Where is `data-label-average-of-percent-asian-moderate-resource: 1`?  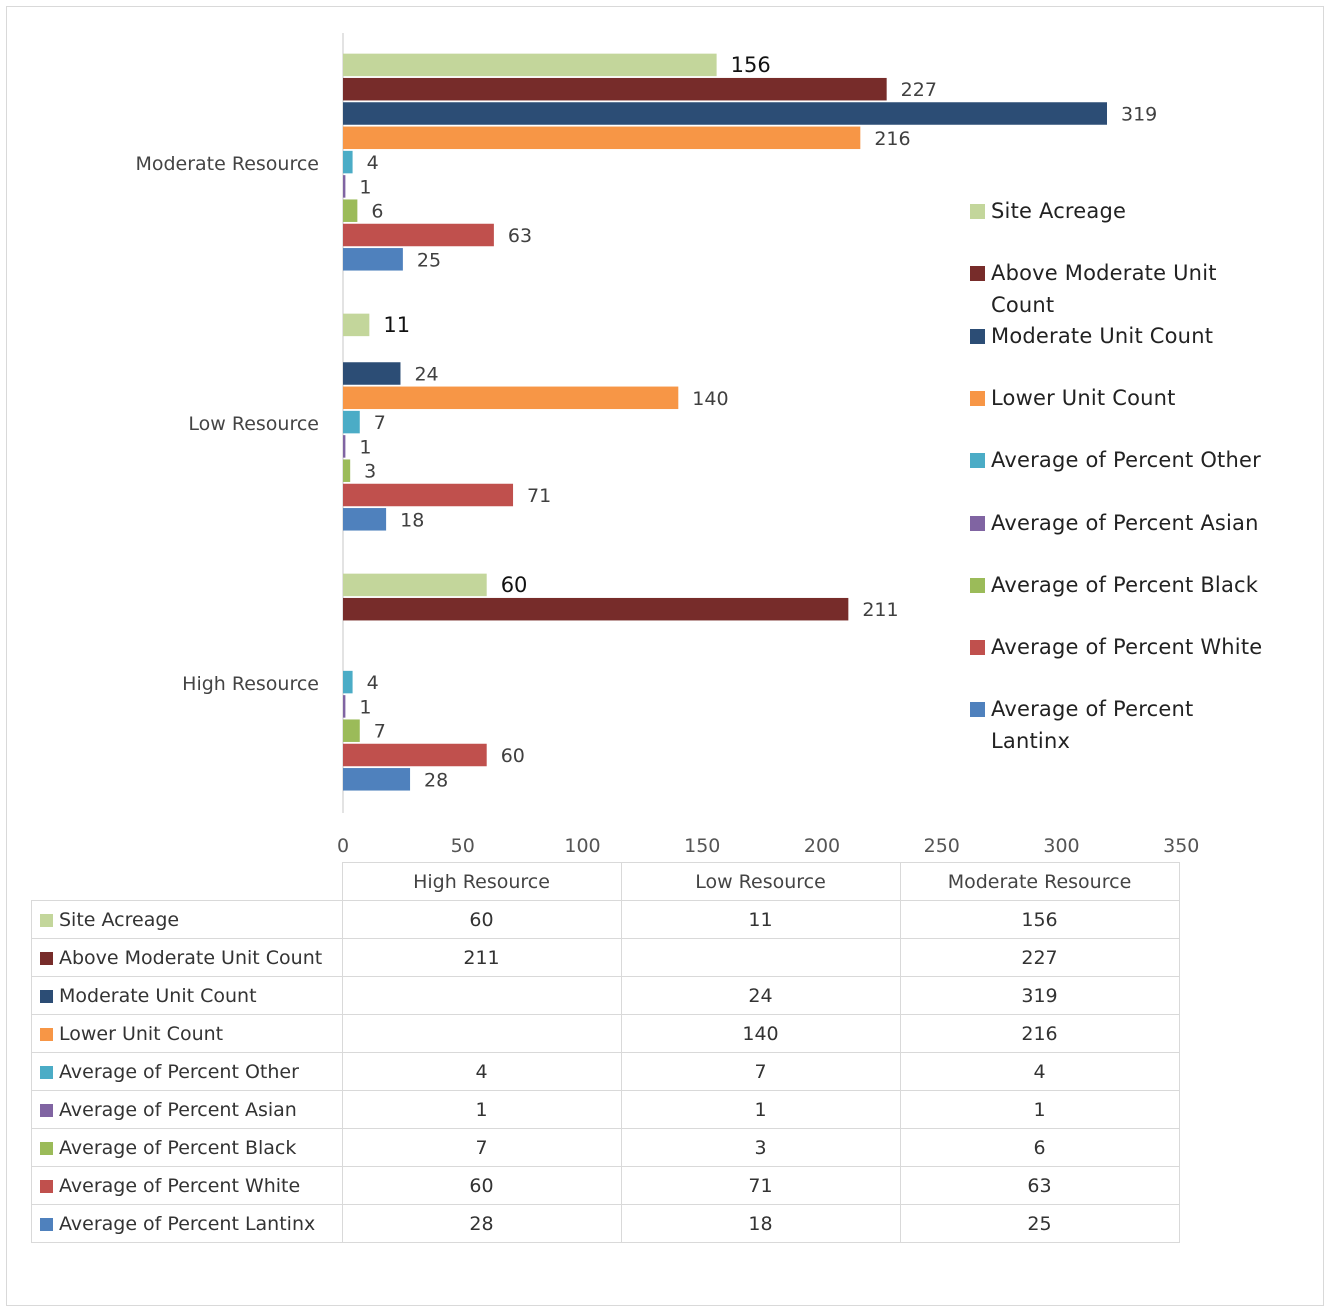 data-label-average-of-percent-asian-moderate-resource: 1 is located at coordinates (365, 187).